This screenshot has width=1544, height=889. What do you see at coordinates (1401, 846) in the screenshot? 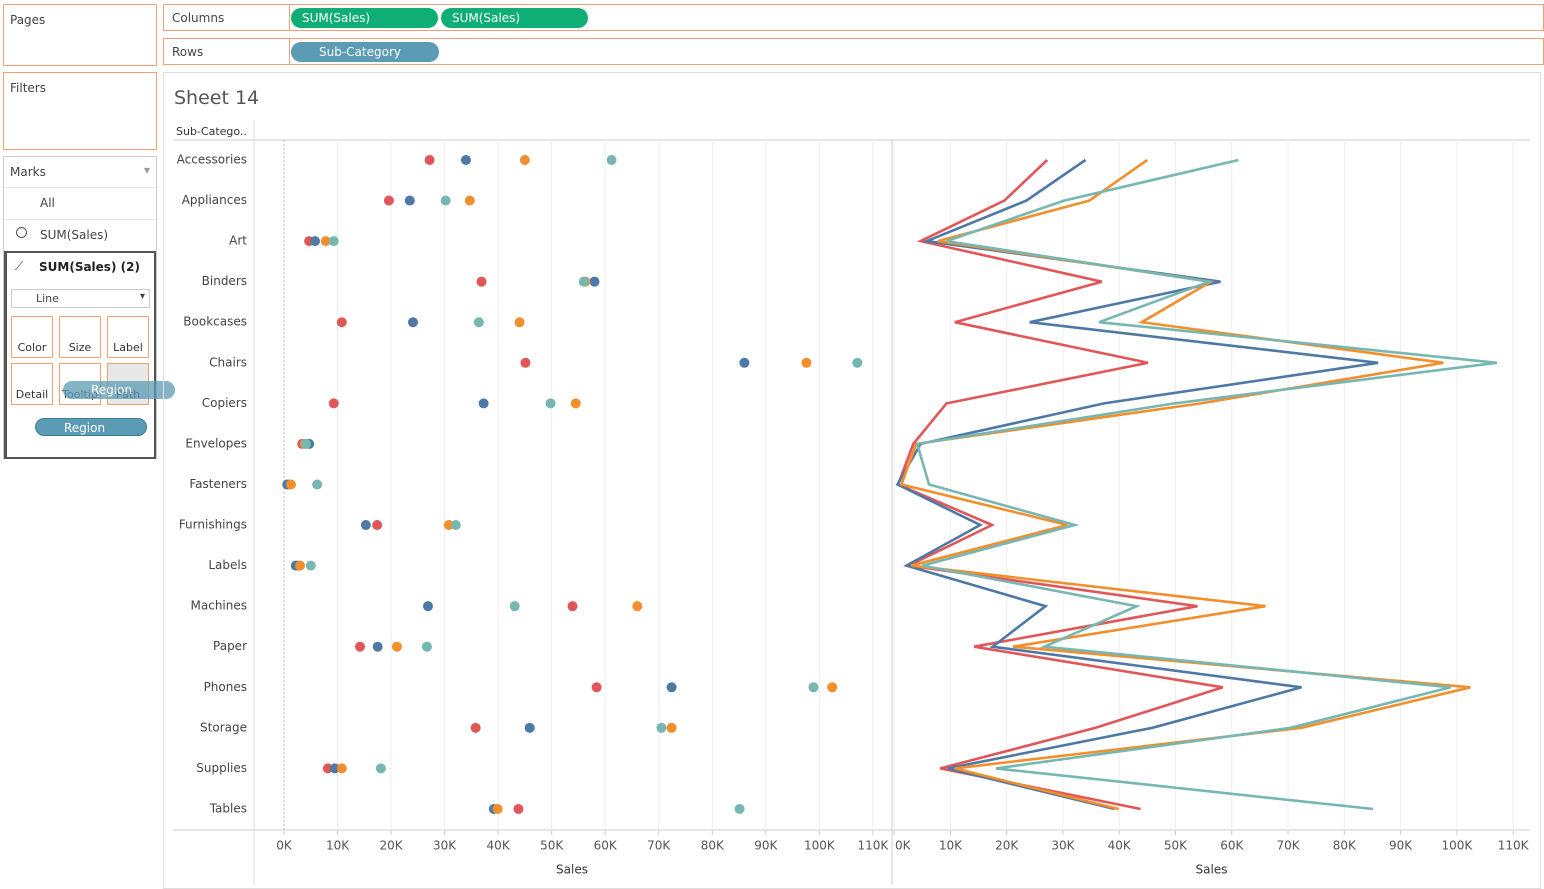
I see `x-tick-label: 90K` at bounding box center [1401, 846].